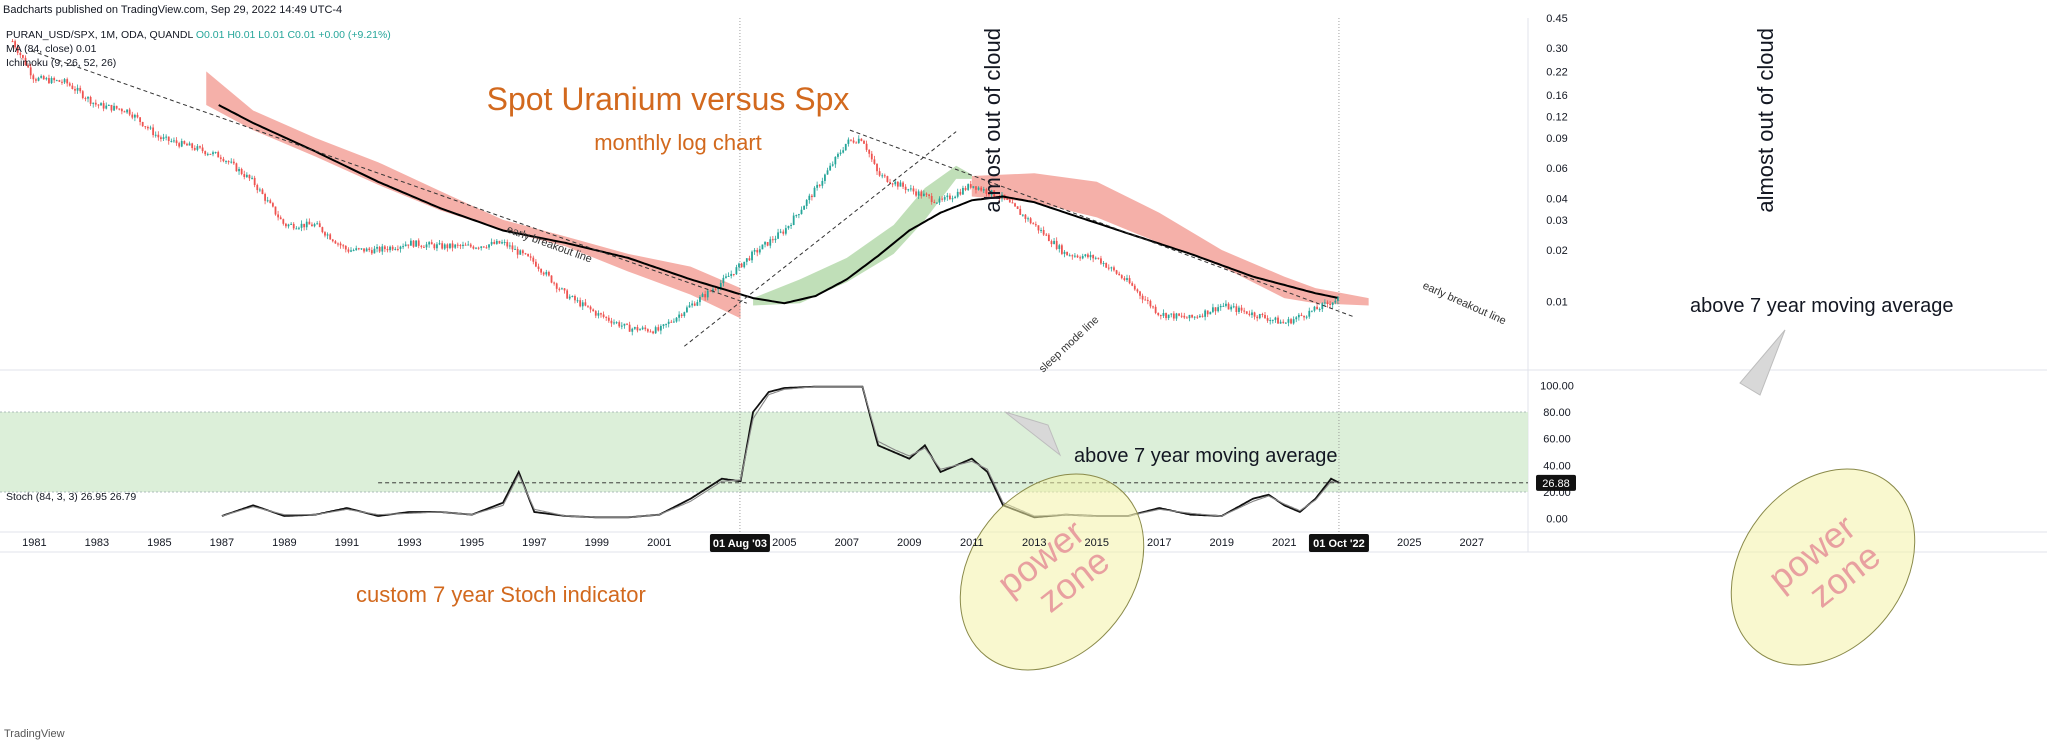 The image size is (2047, 740). I want to click on ichimoku-legend: Ichimoku (9, 26, 52, 26), so click(61, 63).